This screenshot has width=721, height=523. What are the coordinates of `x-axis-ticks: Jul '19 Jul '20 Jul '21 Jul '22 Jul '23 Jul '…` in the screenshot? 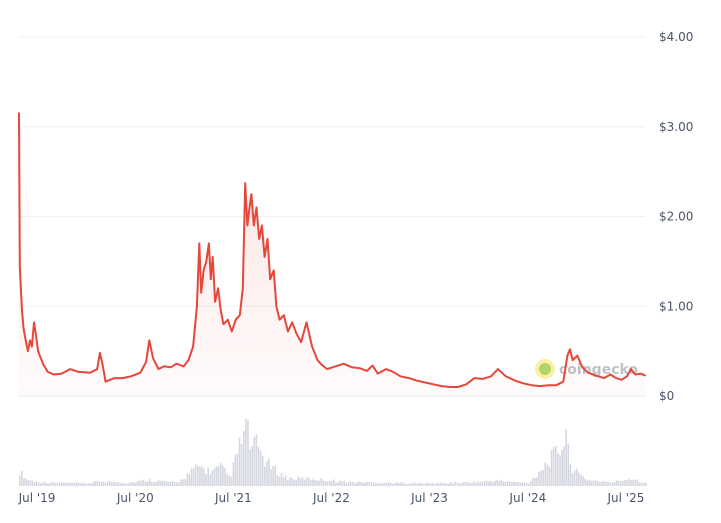 It's located at (331, 498).